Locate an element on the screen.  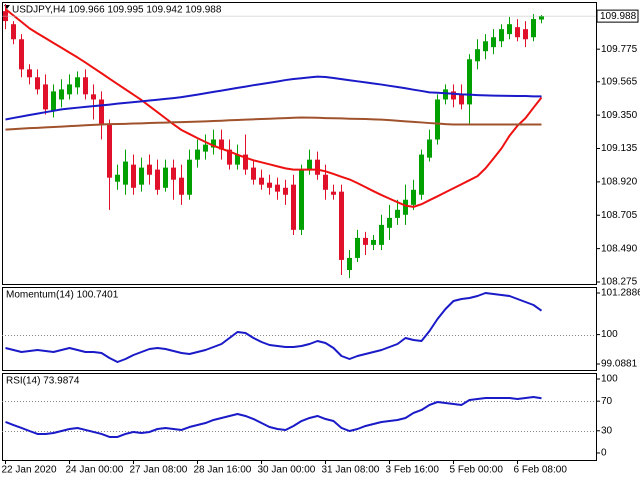
current-price-label: 109.988 is located at coordinates (618, 16).